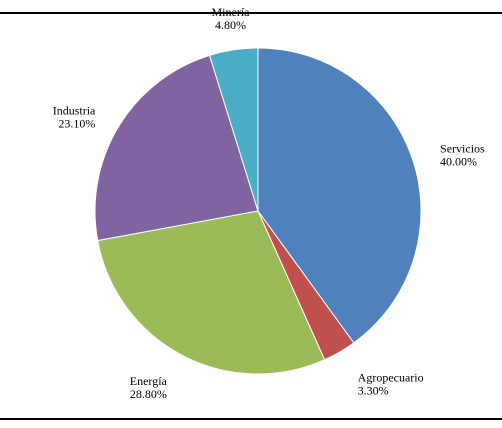  Describe the element at coordinates (149, 381) in the screenshot. I see `label-name-energia: Energía` at that location.